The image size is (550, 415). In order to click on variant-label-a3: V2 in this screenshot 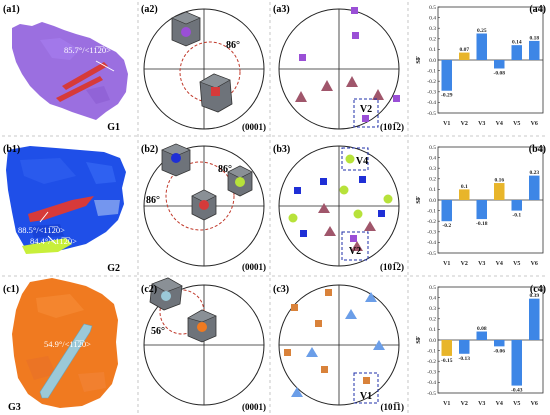, I will do `click(366, 109)`.